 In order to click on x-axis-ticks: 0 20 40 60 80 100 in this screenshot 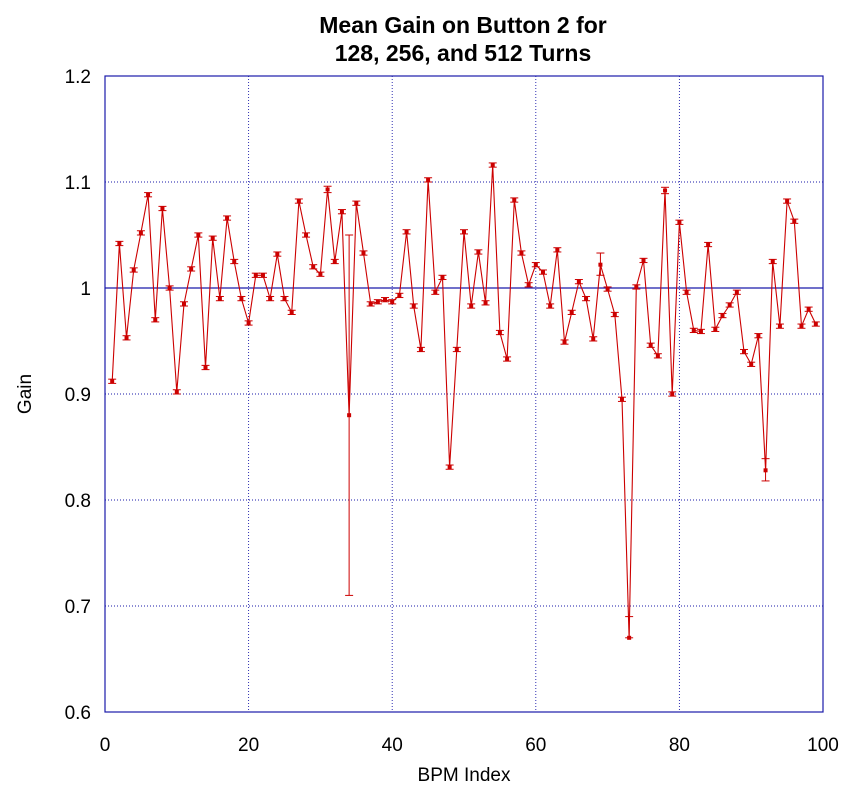, I will do `click(469, 745)`.